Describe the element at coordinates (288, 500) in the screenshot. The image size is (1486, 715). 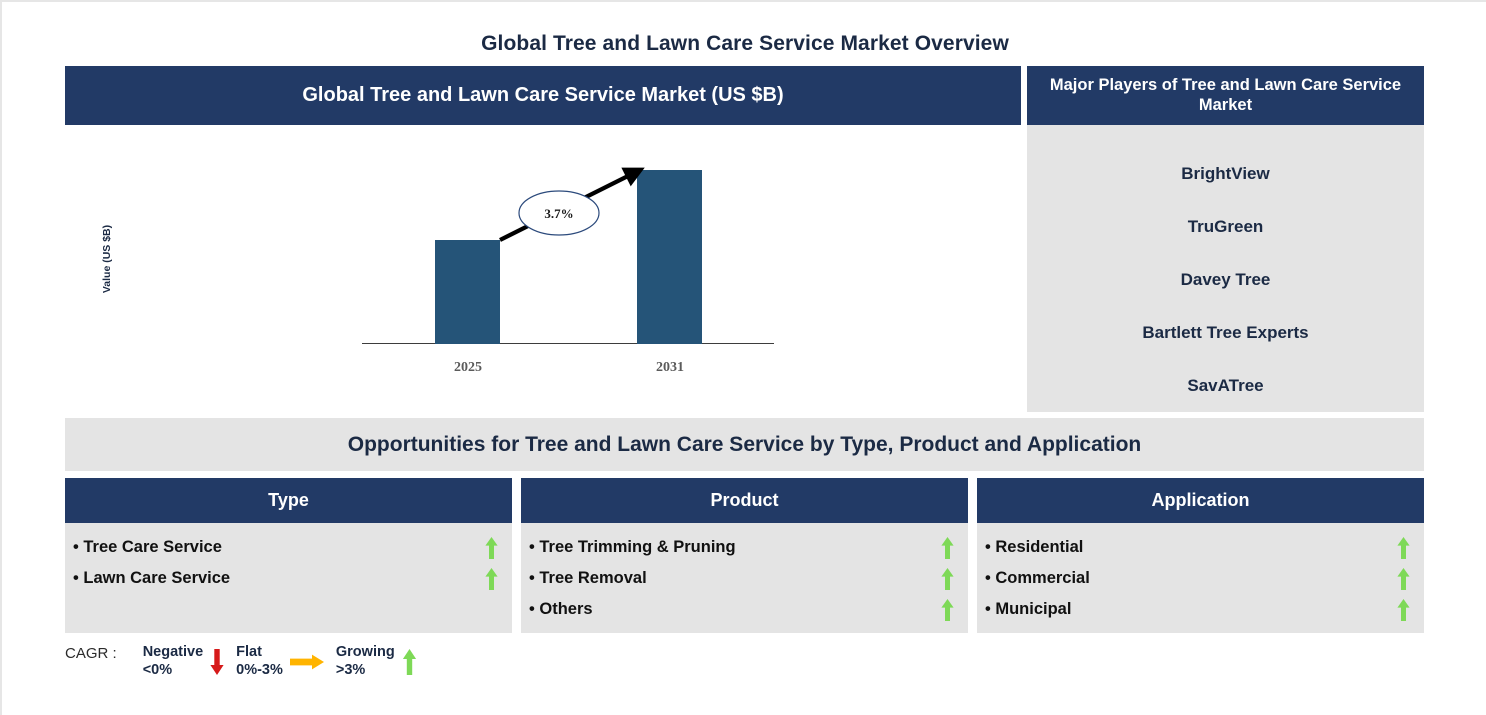
I see `column-header-type: Type` at that location.